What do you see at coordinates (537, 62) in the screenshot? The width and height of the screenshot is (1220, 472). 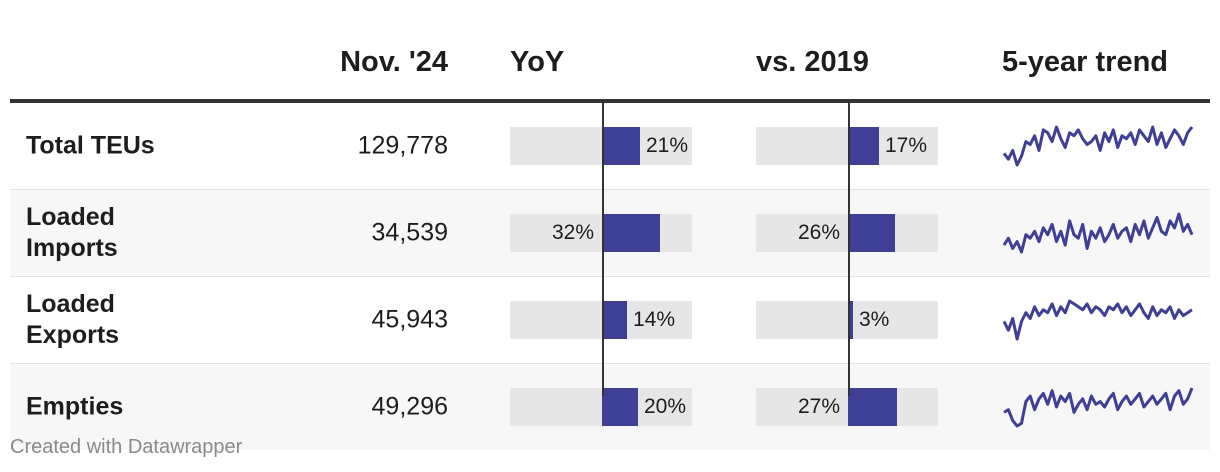 I see `header-yoy: YoY` at bounding box center [537, 62].